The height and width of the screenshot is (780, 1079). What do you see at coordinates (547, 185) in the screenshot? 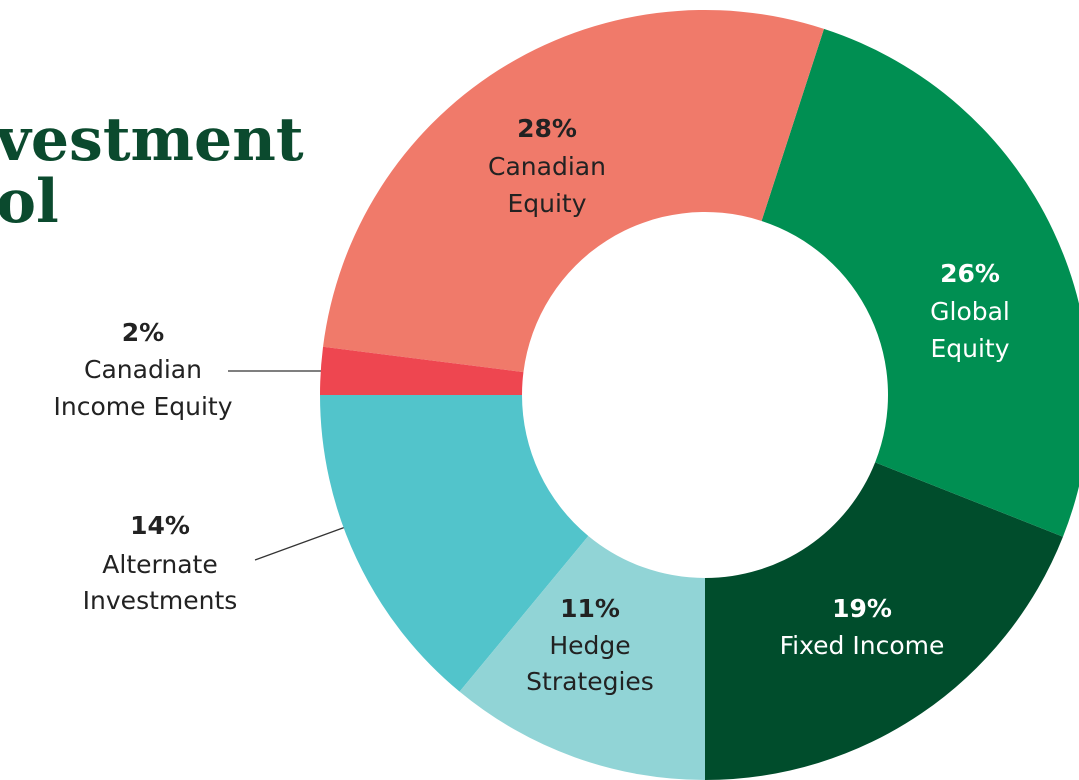
I see `slice-label: Canadian Equity` at bounding box center [547, 185].